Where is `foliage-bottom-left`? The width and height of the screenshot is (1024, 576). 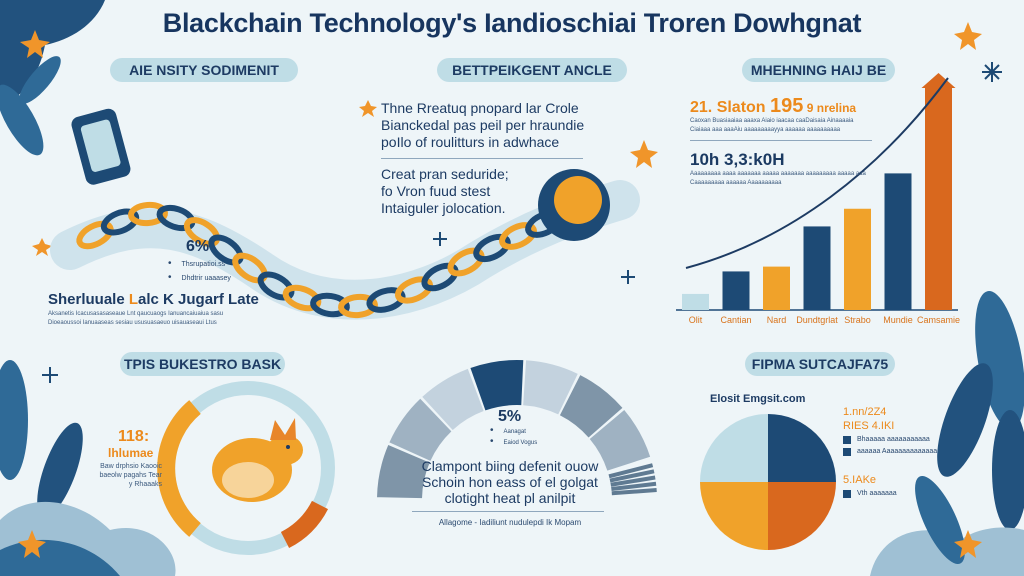 foliage-bottom-left is located at coordinates (88, 468).